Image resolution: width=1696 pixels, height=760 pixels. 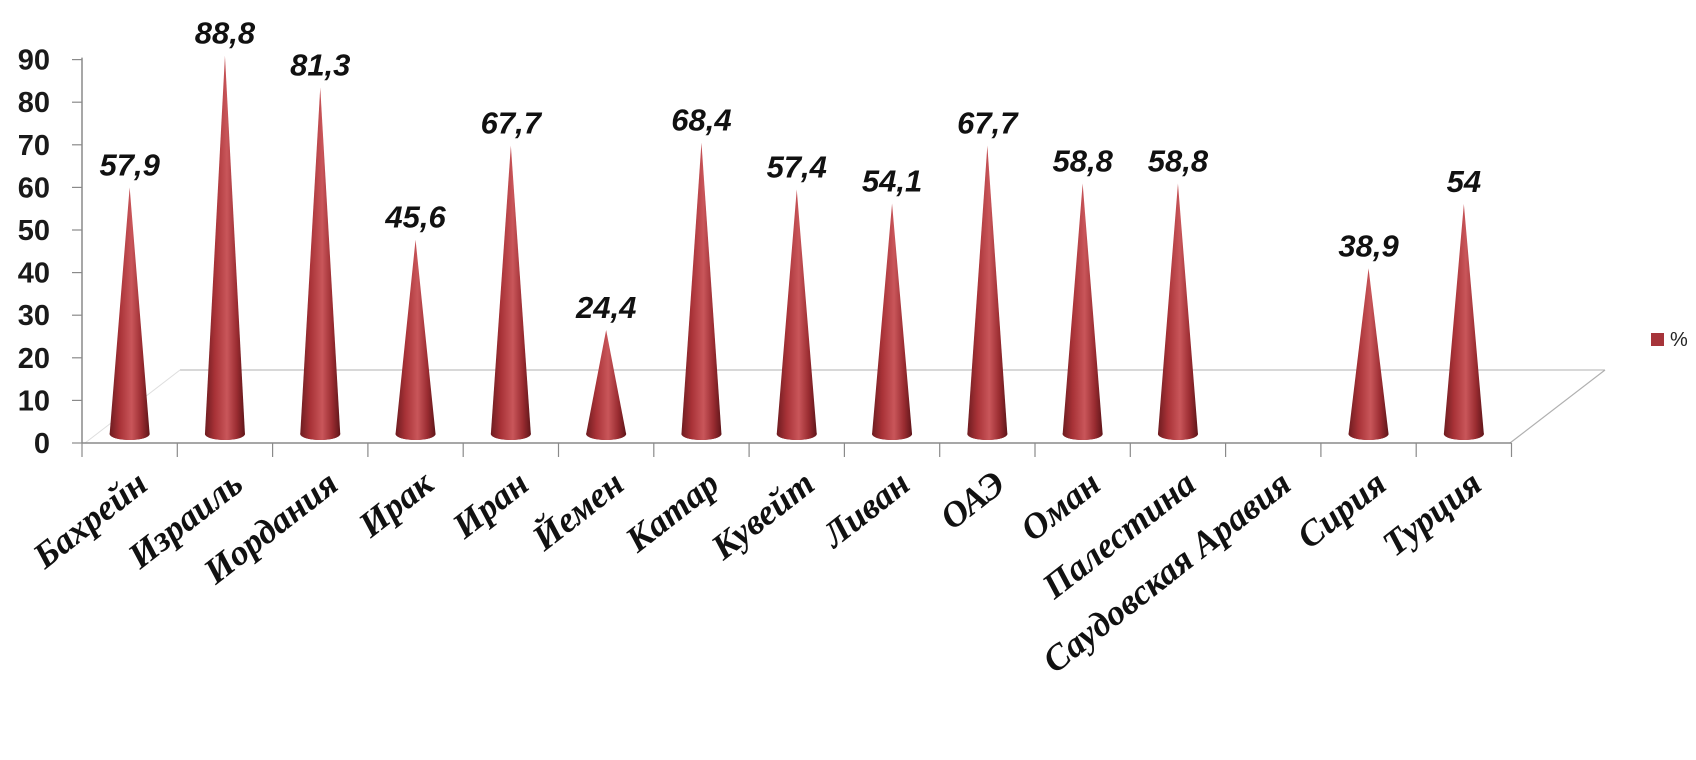 I want to click on data-label: 57,4, so click(x=797, y=166).